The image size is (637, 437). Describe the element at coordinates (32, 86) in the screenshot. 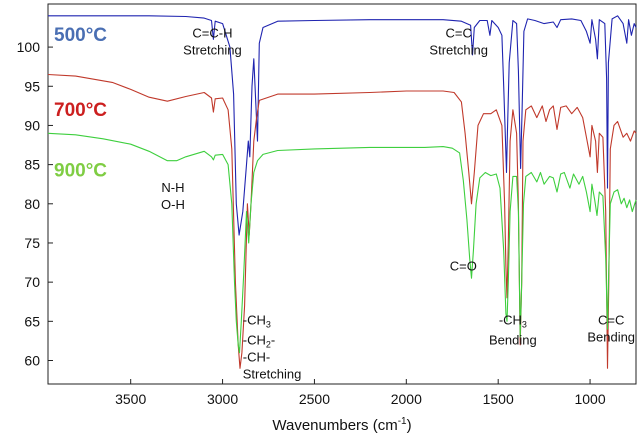

I see `y-tick-label: 95` at that location.